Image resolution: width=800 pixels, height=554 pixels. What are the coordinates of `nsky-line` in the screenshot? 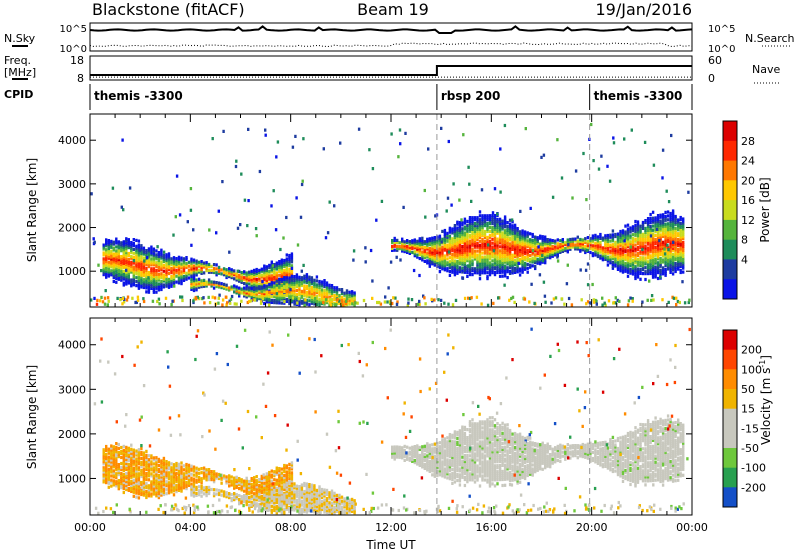 It's located at (391, 29).